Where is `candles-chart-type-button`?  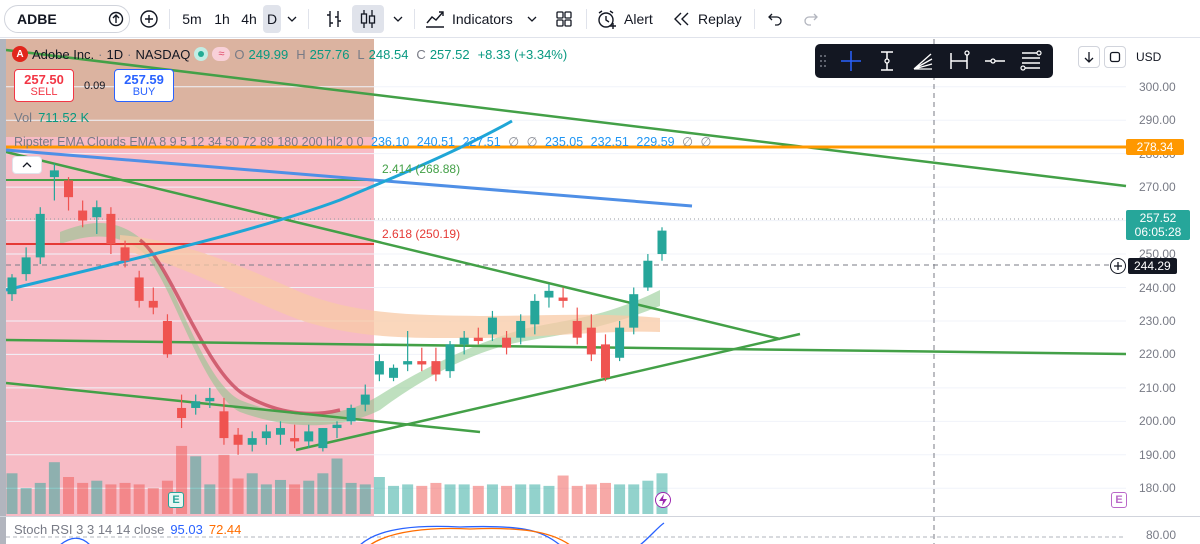
candles-chart-type-button is located at coordinates (368, 19).